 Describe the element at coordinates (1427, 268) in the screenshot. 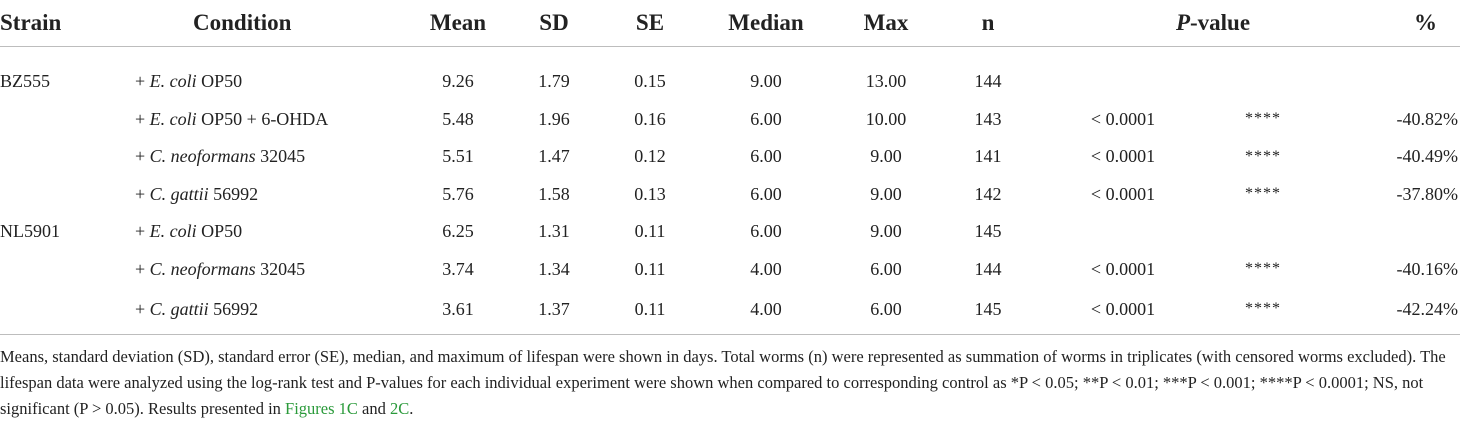

I see `cell-percent-change: -40.16%` at that location.